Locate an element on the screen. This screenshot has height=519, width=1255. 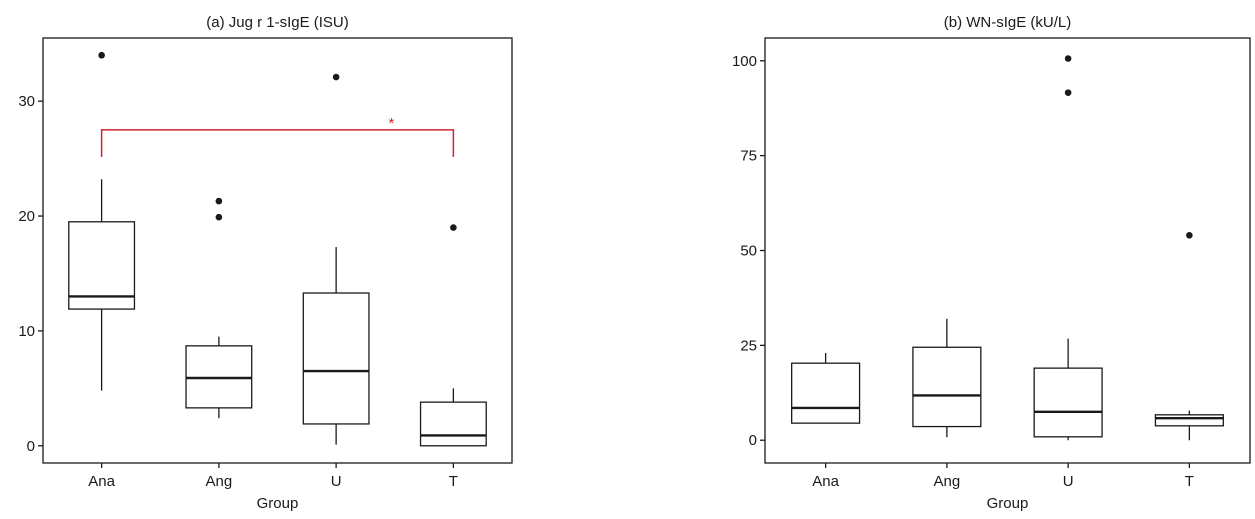
y-tick-label: 10 is located at coordinates (26, 331).